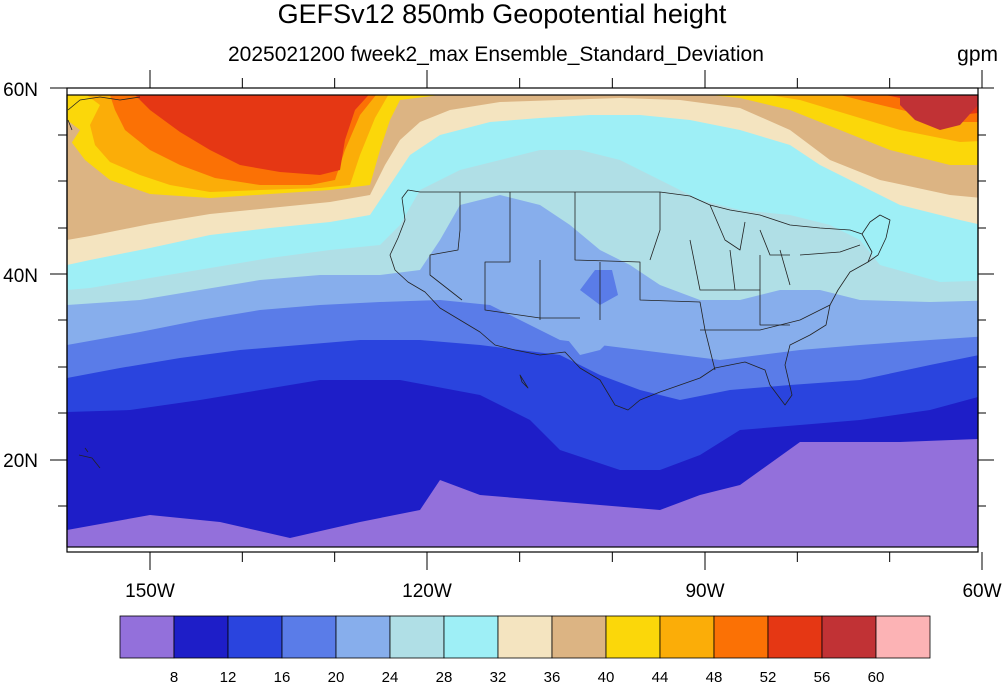 The width and height of the screenshot is (1004, 683). What do you see at coordinates (714, 676) in the screenshot?
I see `colorbar-level-label: 48` at bounding box center [714, 676].